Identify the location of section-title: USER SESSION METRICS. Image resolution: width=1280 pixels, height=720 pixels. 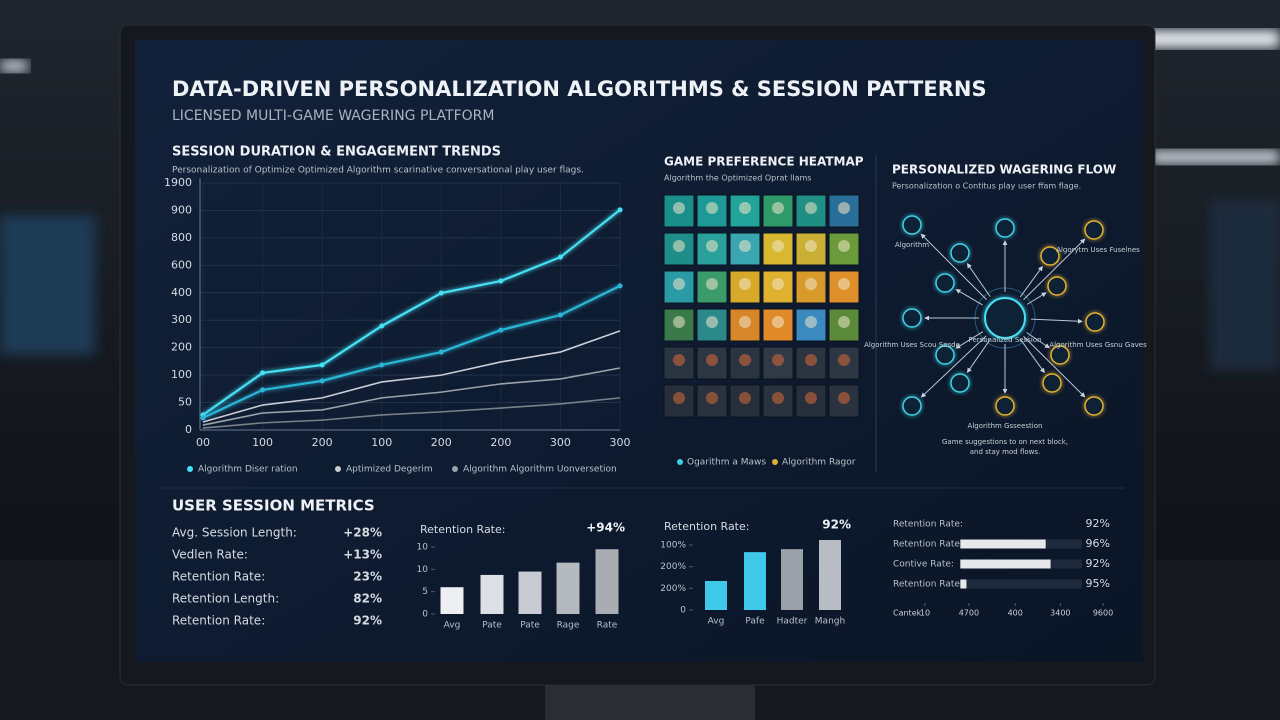
(273, 506).